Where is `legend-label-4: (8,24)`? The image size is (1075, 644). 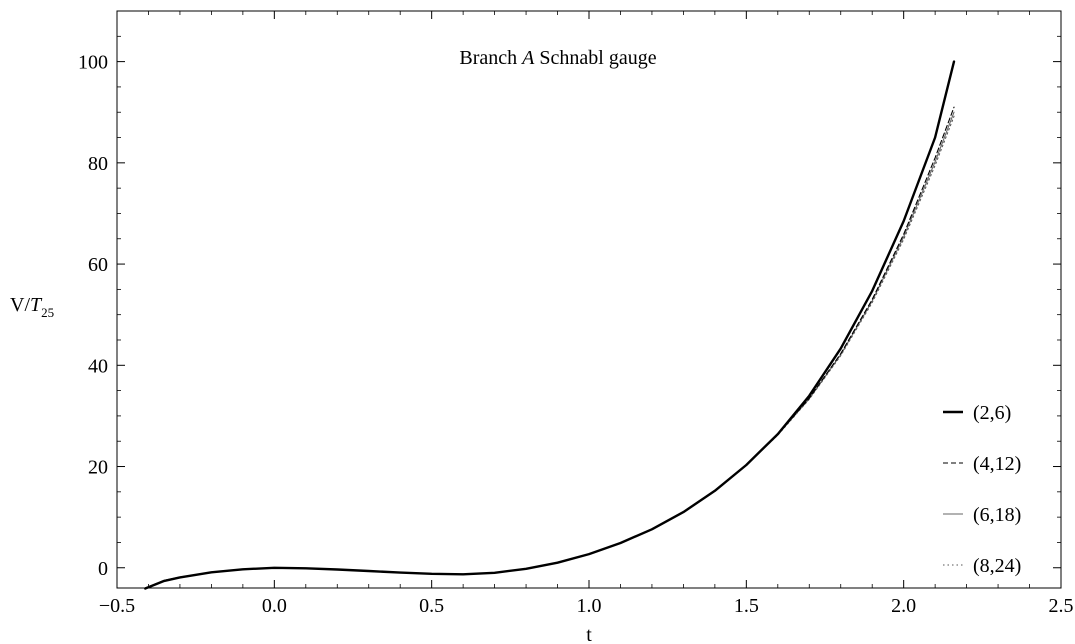
legend-label-4: (8,24) is located at coordinates (997, 566).